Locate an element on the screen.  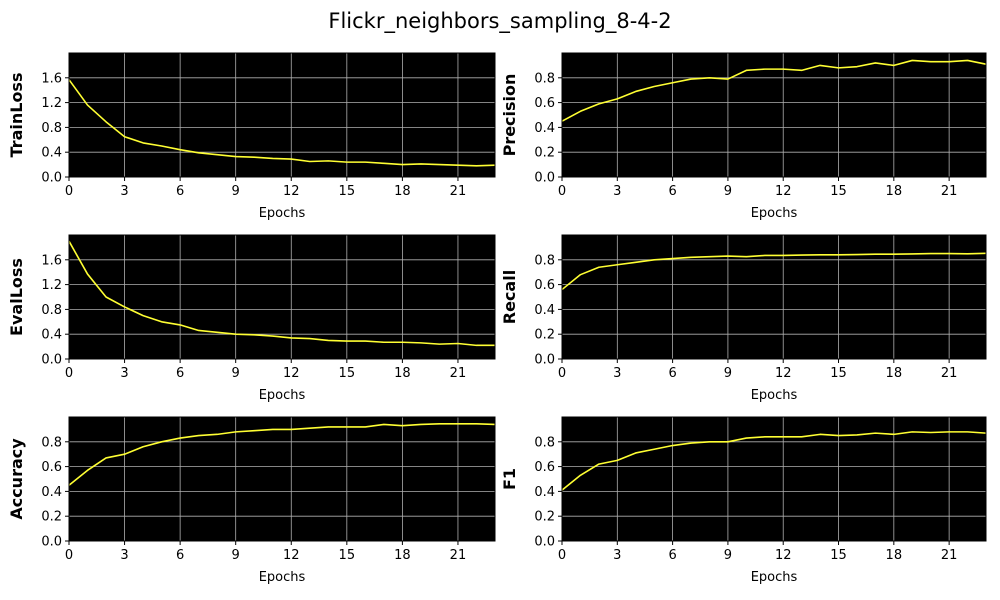
series-line-evalloss is located at coordinates (281, 293).